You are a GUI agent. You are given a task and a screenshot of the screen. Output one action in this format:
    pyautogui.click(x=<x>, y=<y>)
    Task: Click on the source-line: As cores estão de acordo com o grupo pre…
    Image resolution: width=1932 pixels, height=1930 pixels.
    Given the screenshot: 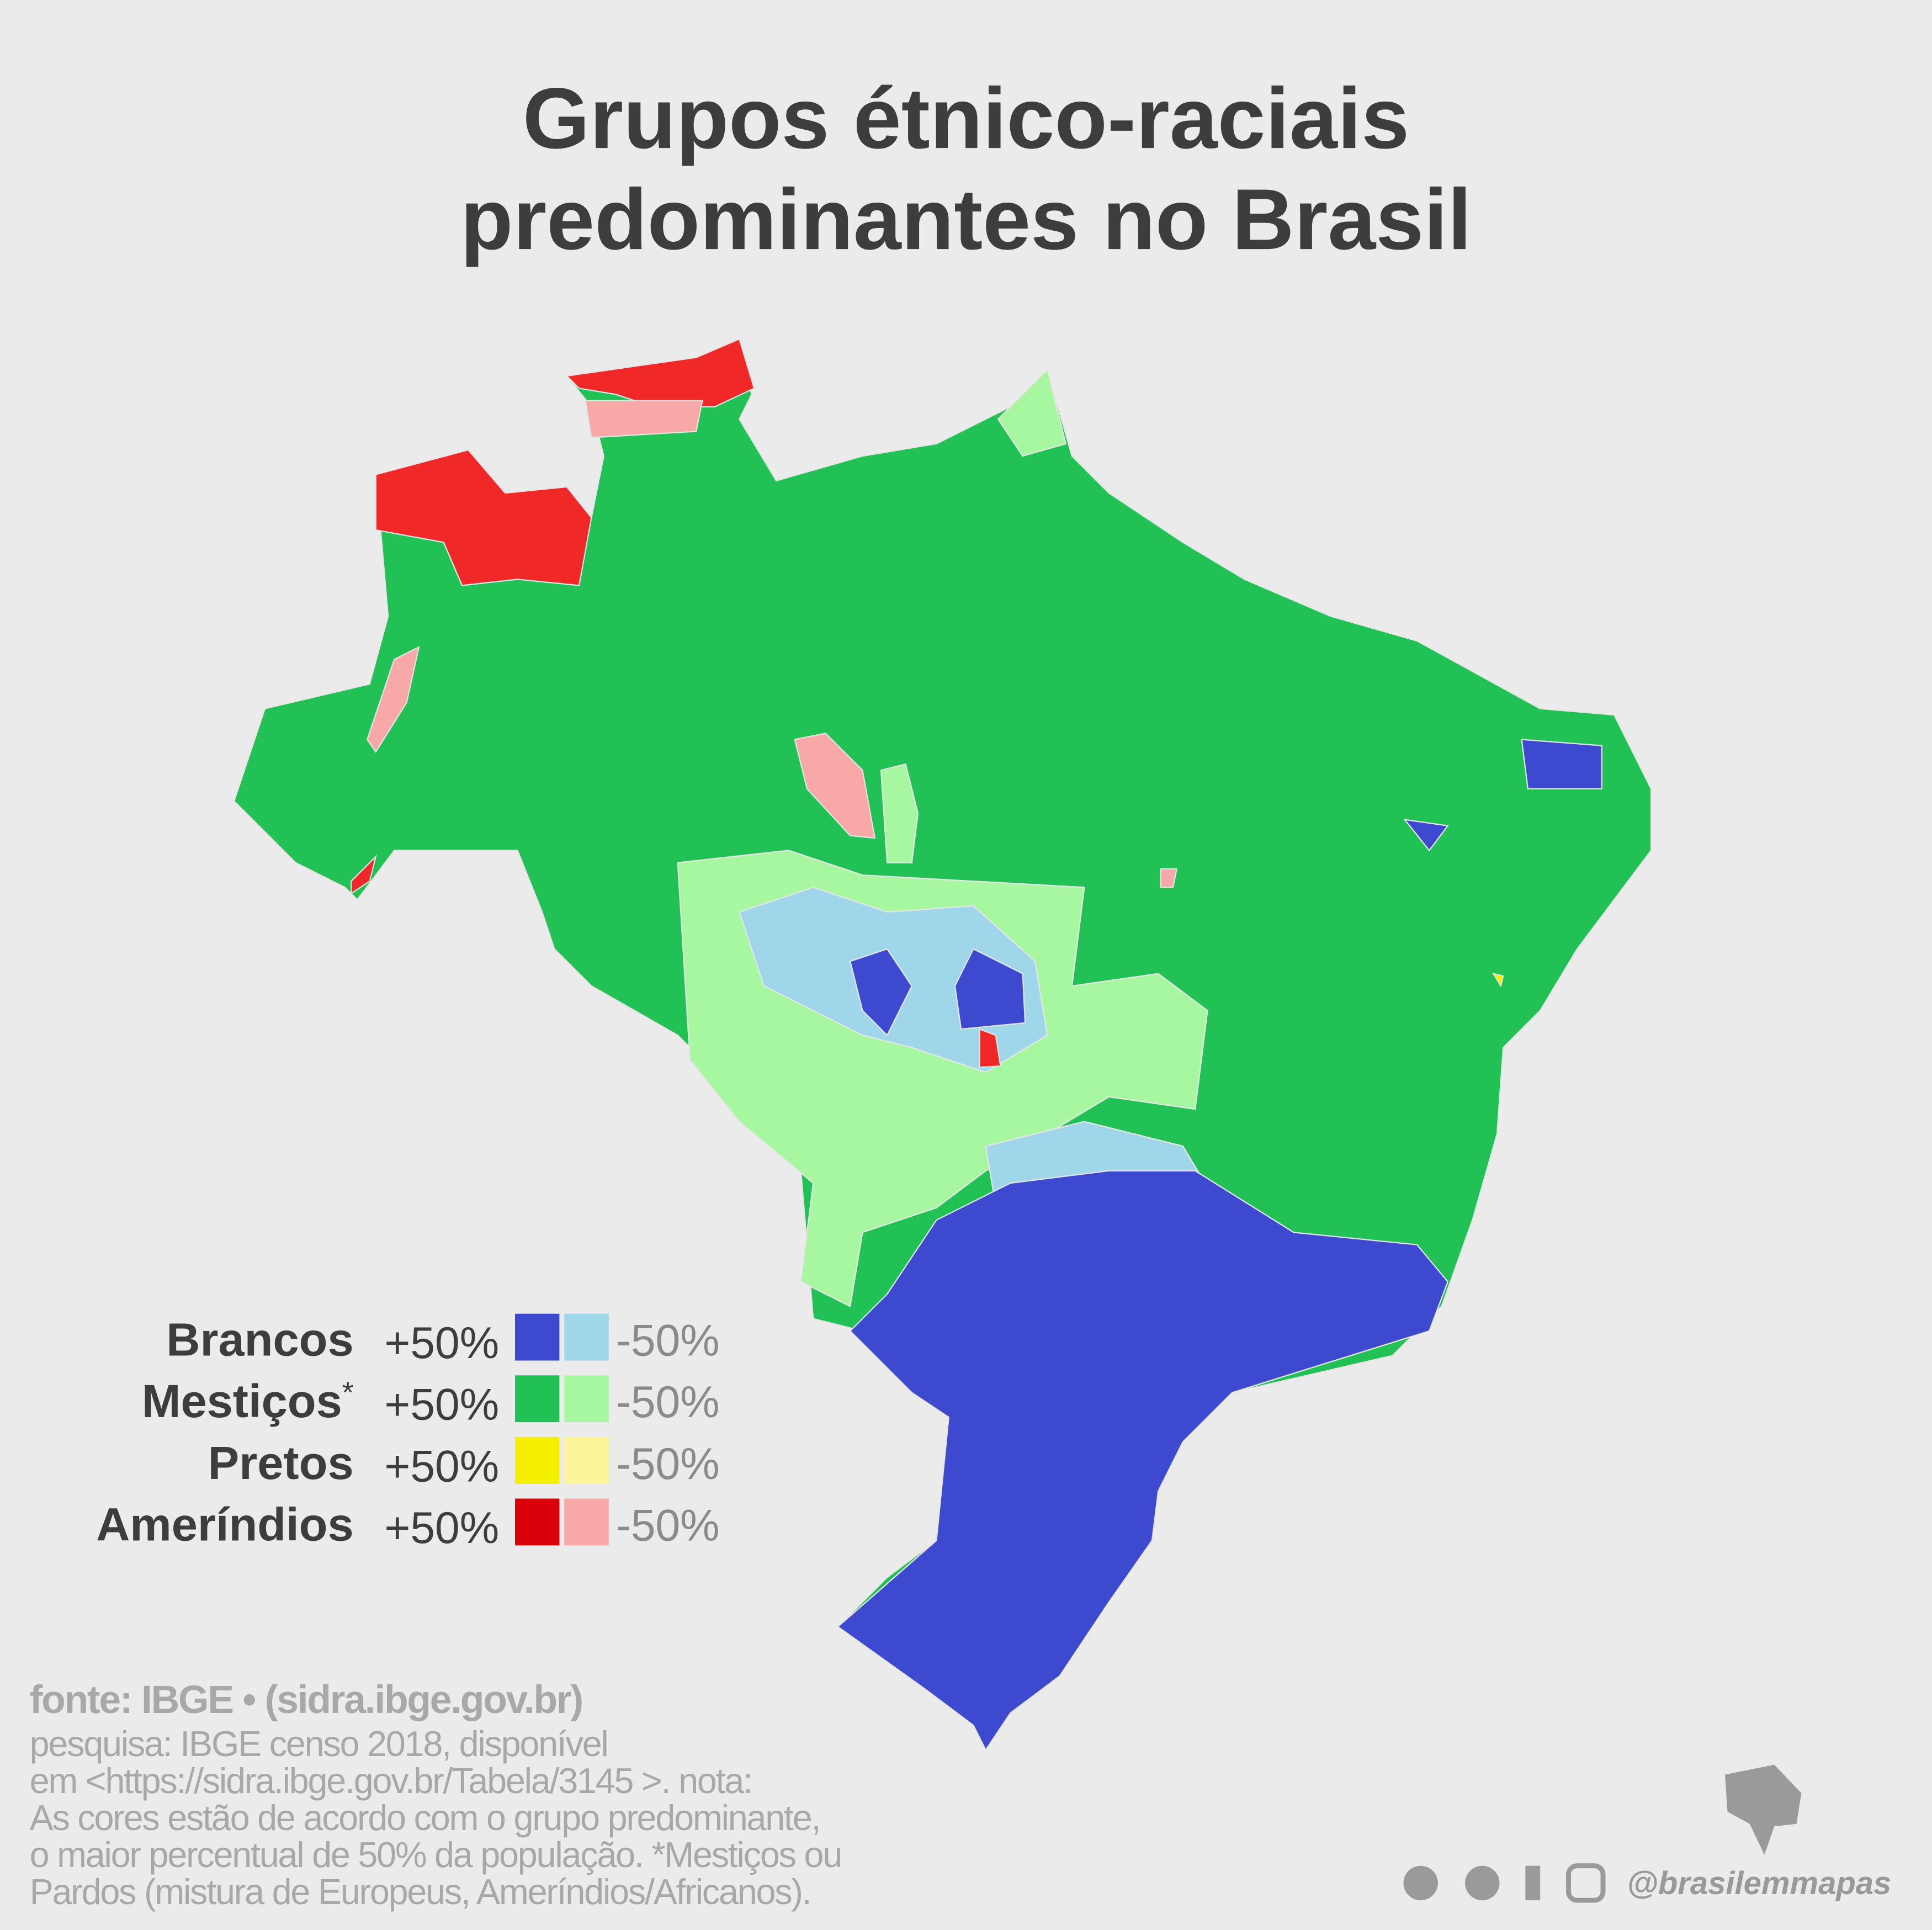 What is the action you would take?
    pyautogui.click(x=425, y=1818)
    